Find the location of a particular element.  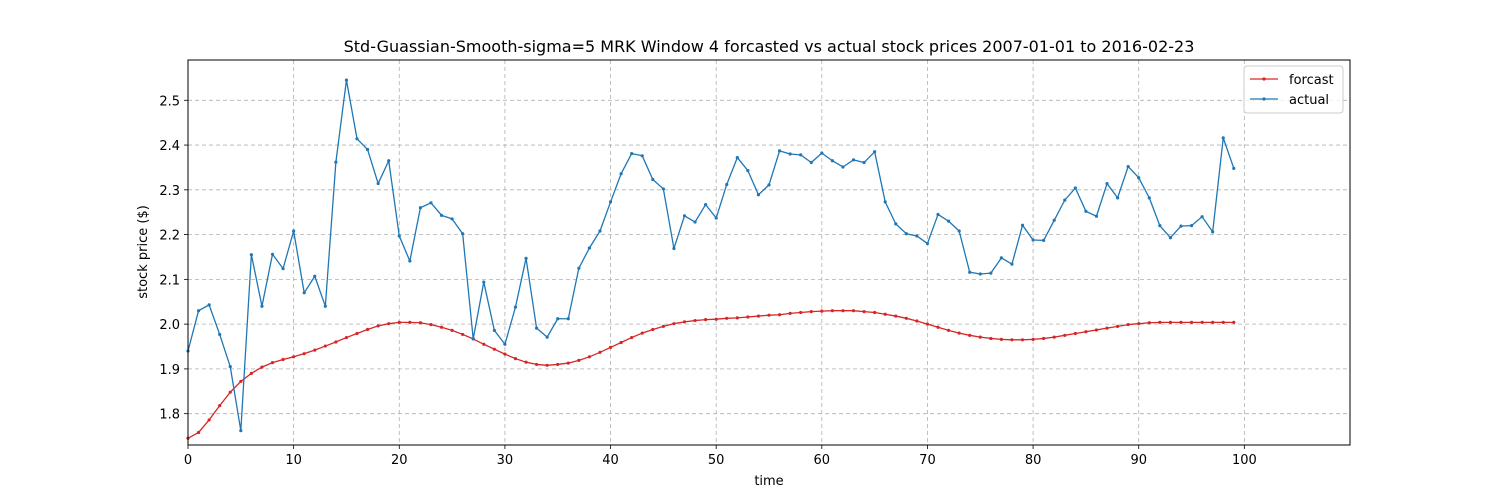

y-tick-label: 2.0 is located at coordinates (169, 325).